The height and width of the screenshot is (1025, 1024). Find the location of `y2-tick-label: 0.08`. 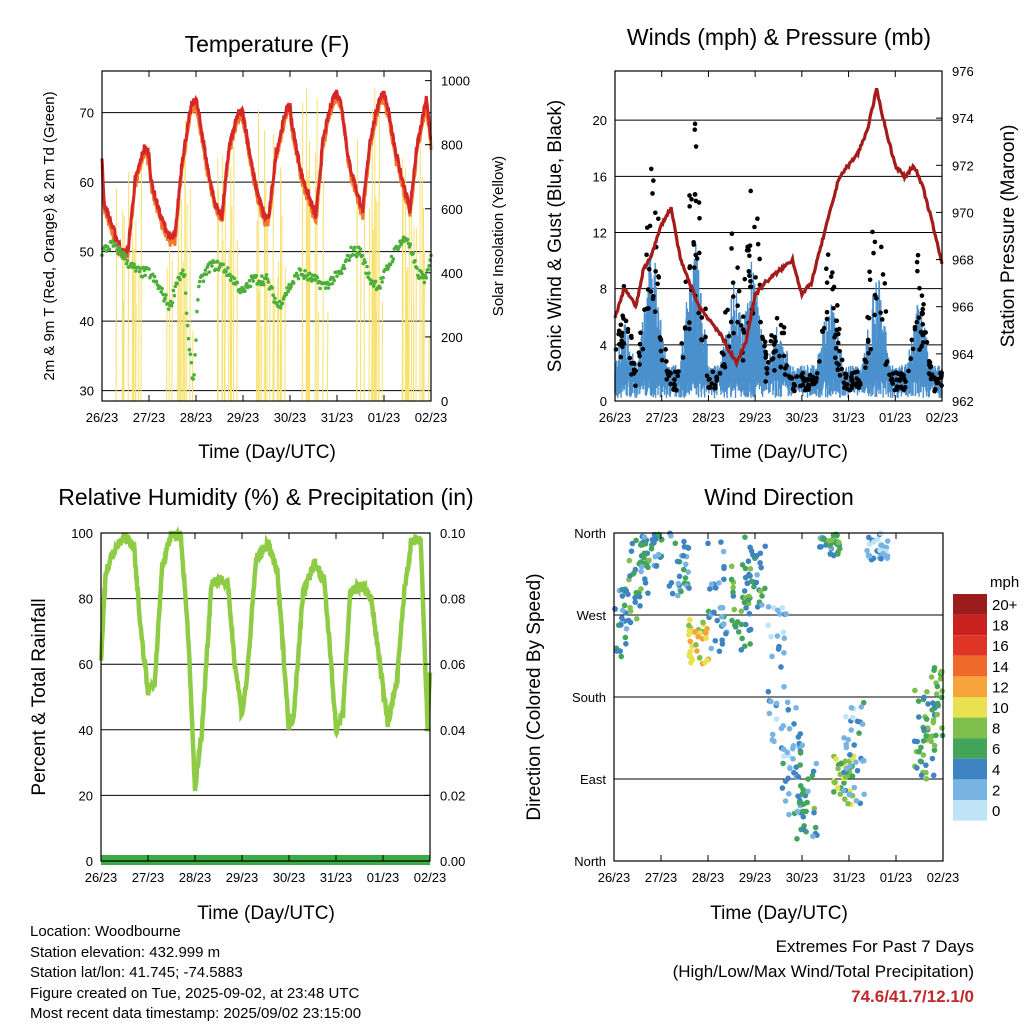

y2-tick-label: 0.08 is located at coordinates (452, 599).